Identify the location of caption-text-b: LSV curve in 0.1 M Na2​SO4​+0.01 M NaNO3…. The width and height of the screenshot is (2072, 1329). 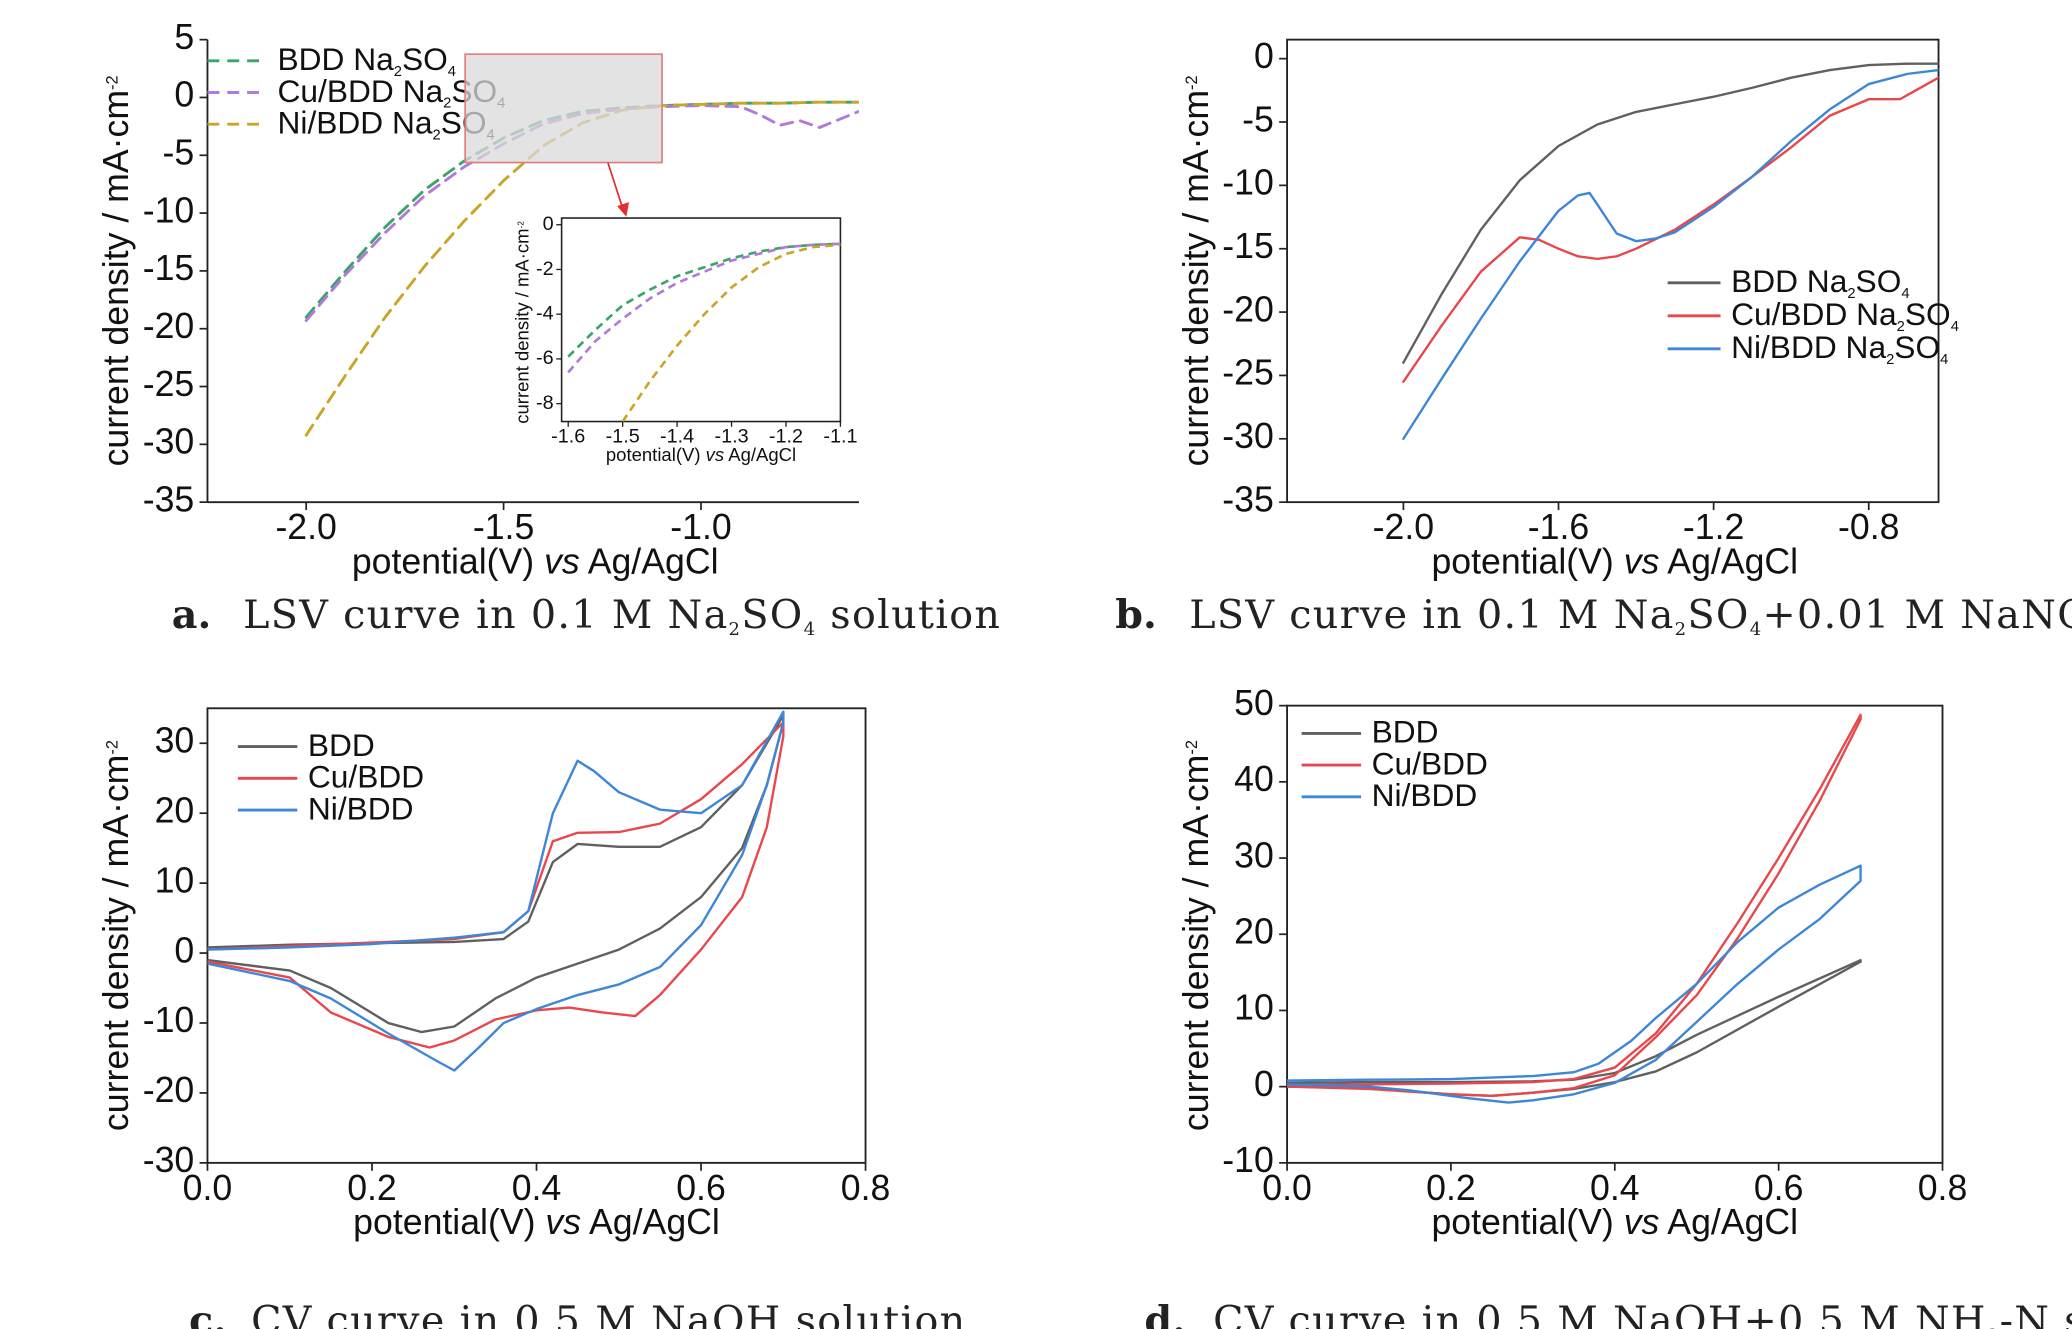
(1630, 616).